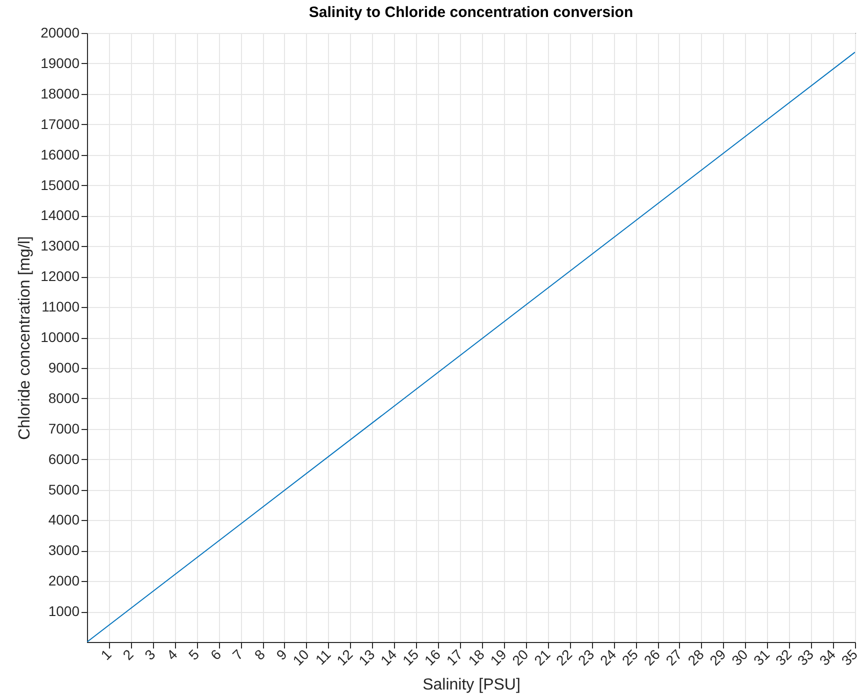 The height and width of the screenshot is (700, 866). What do you see at coordinates (106, 654) in the screenshot?
I see `x-tick-label: 1` at bounding box center [106, 654].